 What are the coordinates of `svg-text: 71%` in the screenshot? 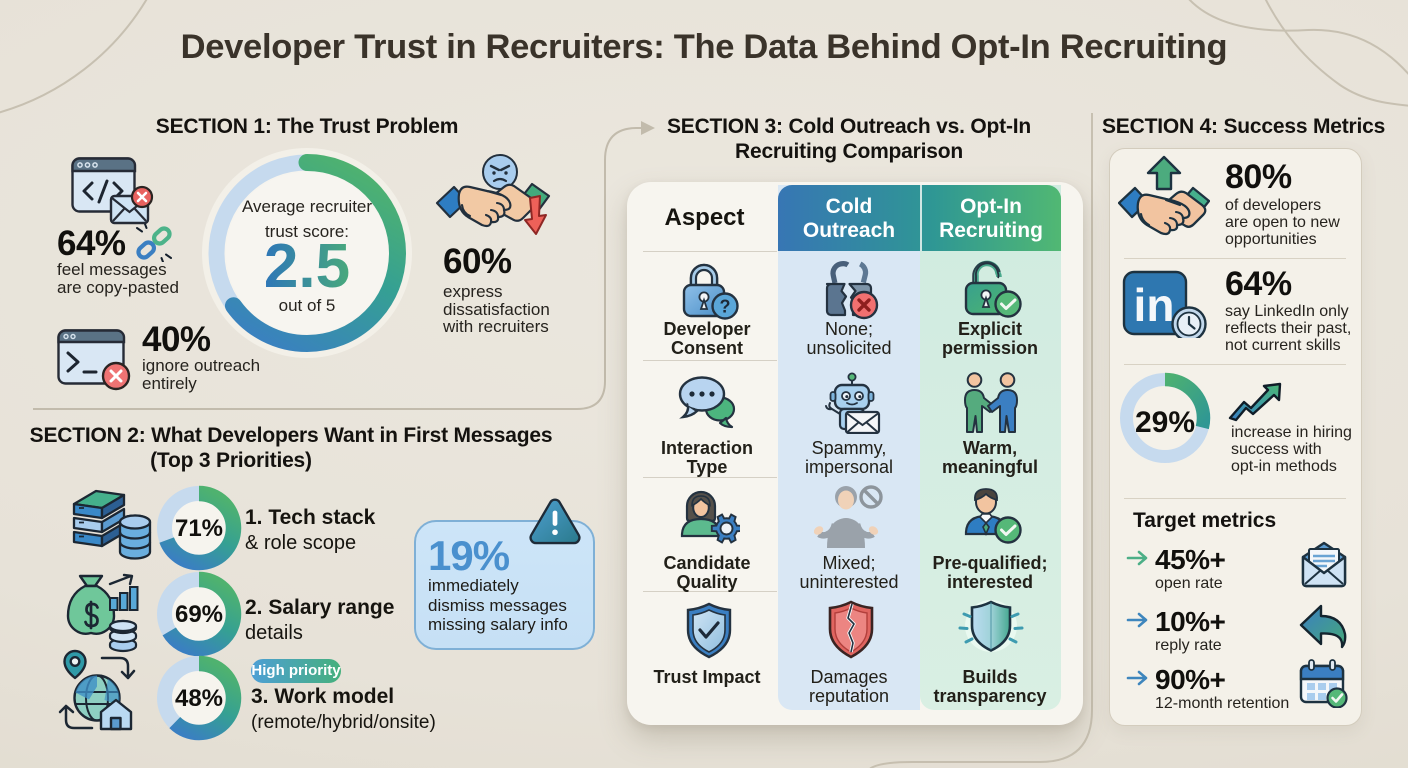 It's located at (199, 528).